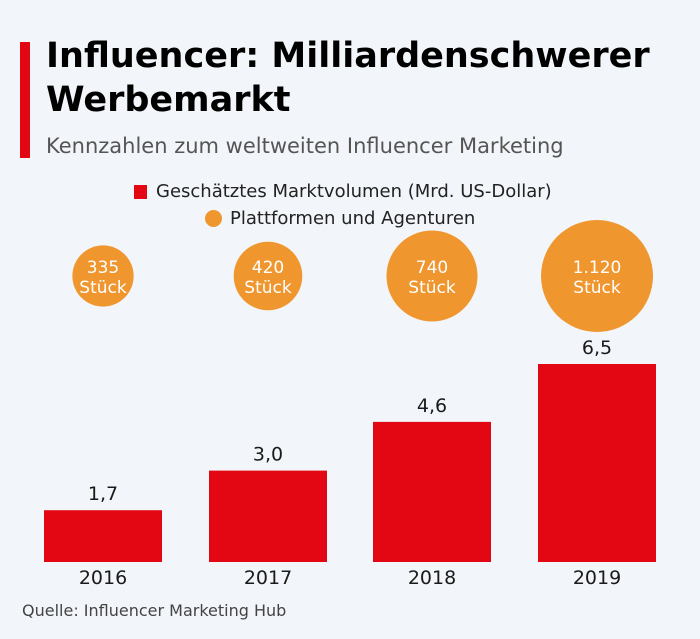 Image resolution: width=700 pixels, height=639 pixels. I want to click on x-tick-label-2019: 2019, so click(597, 578).